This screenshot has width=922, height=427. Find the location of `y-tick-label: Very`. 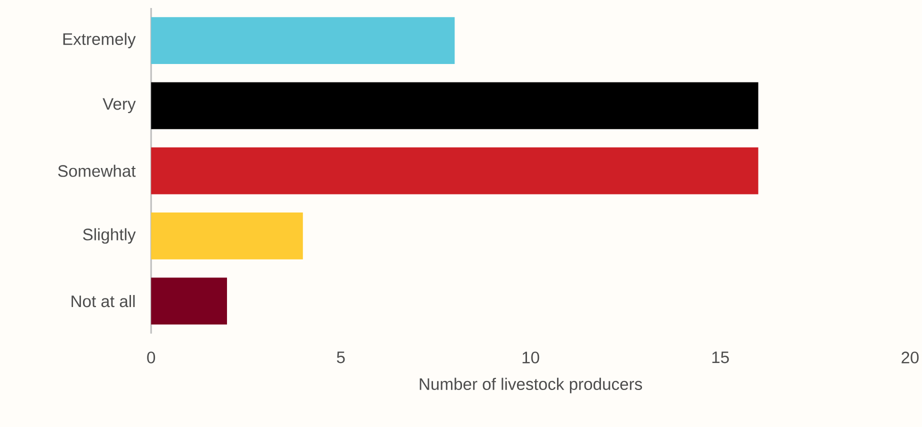

y-tick-label: Very is located at coordinates (119, 105).